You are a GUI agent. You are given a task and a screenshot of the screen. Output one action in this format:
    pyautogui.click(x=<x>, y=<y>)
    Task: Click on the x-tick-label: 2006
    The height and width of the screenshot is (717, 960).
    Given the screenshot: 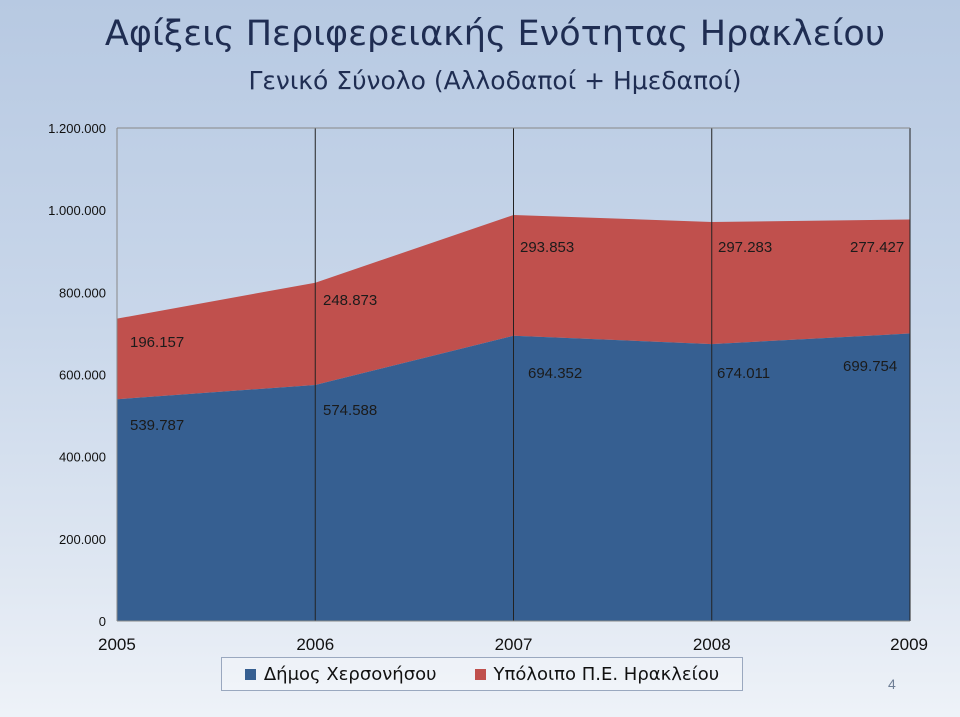 What is the action you would take?
    pyautogui.click(x=315, y=644)
    